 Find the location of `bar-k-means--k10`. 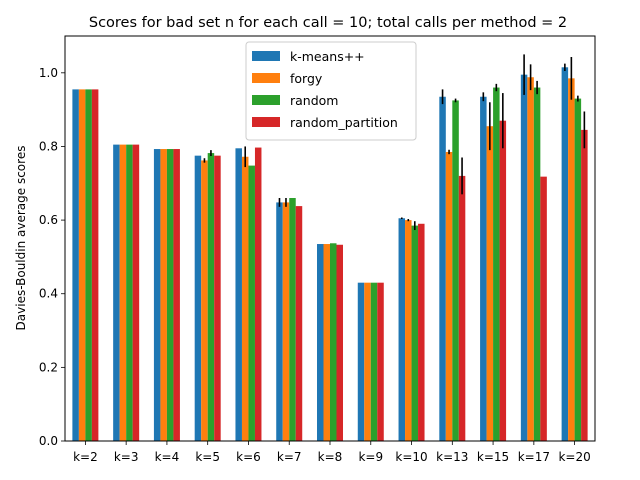

bar-k-means--k10 is located at coordinates (402, 329).